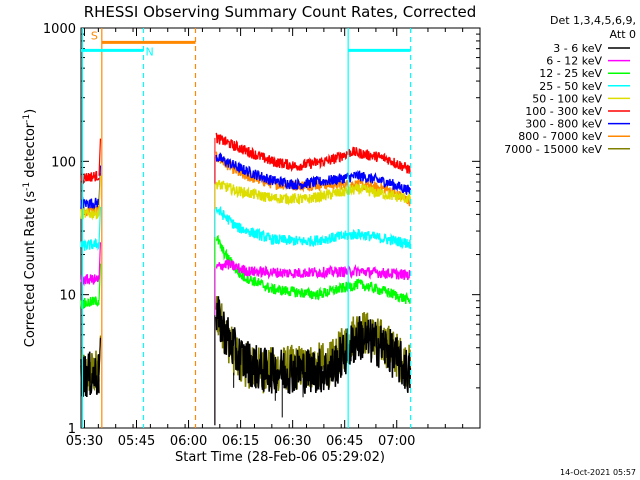 The height and width of the screenshot is (480, 640). I want to click on x-tick-label: 05:30, so click(84, 441).